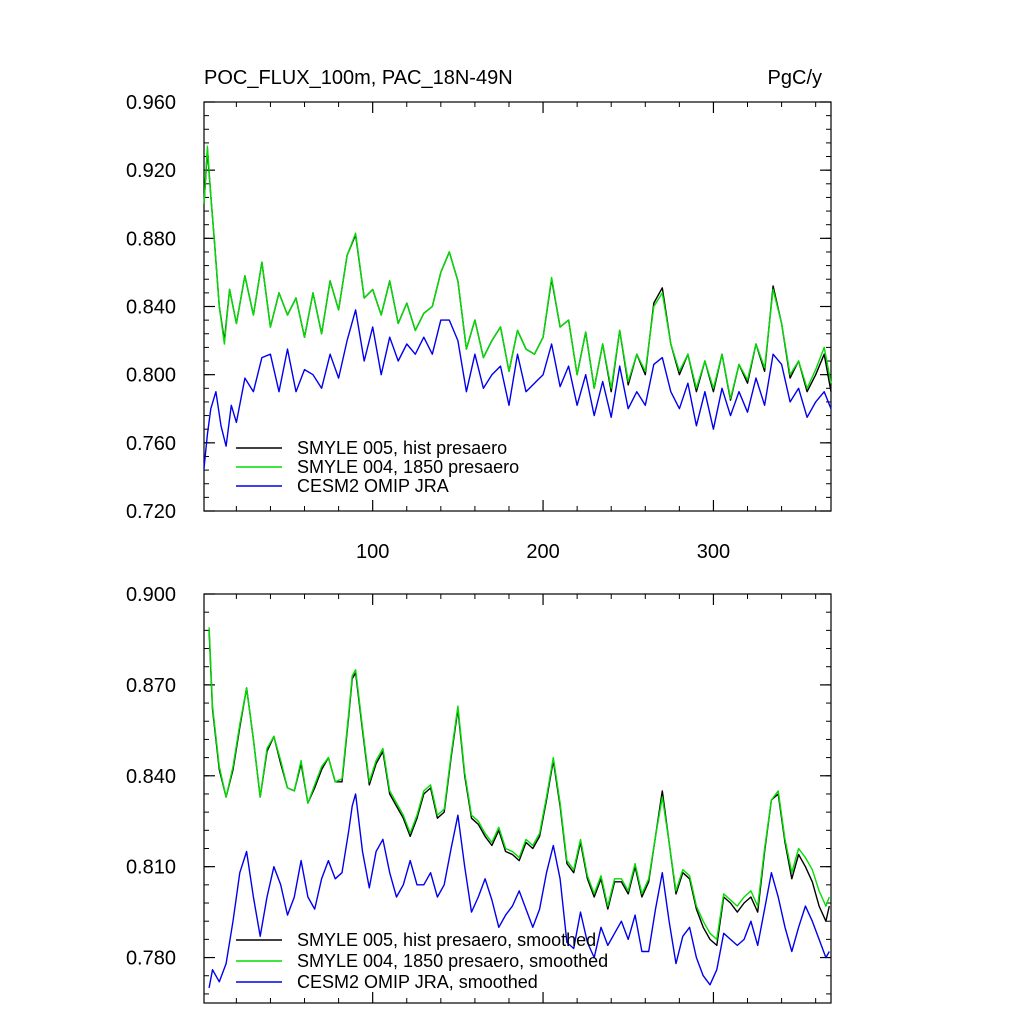  I want to click on legend-label: CESM2 OMIP JRA, so click(373, 486).